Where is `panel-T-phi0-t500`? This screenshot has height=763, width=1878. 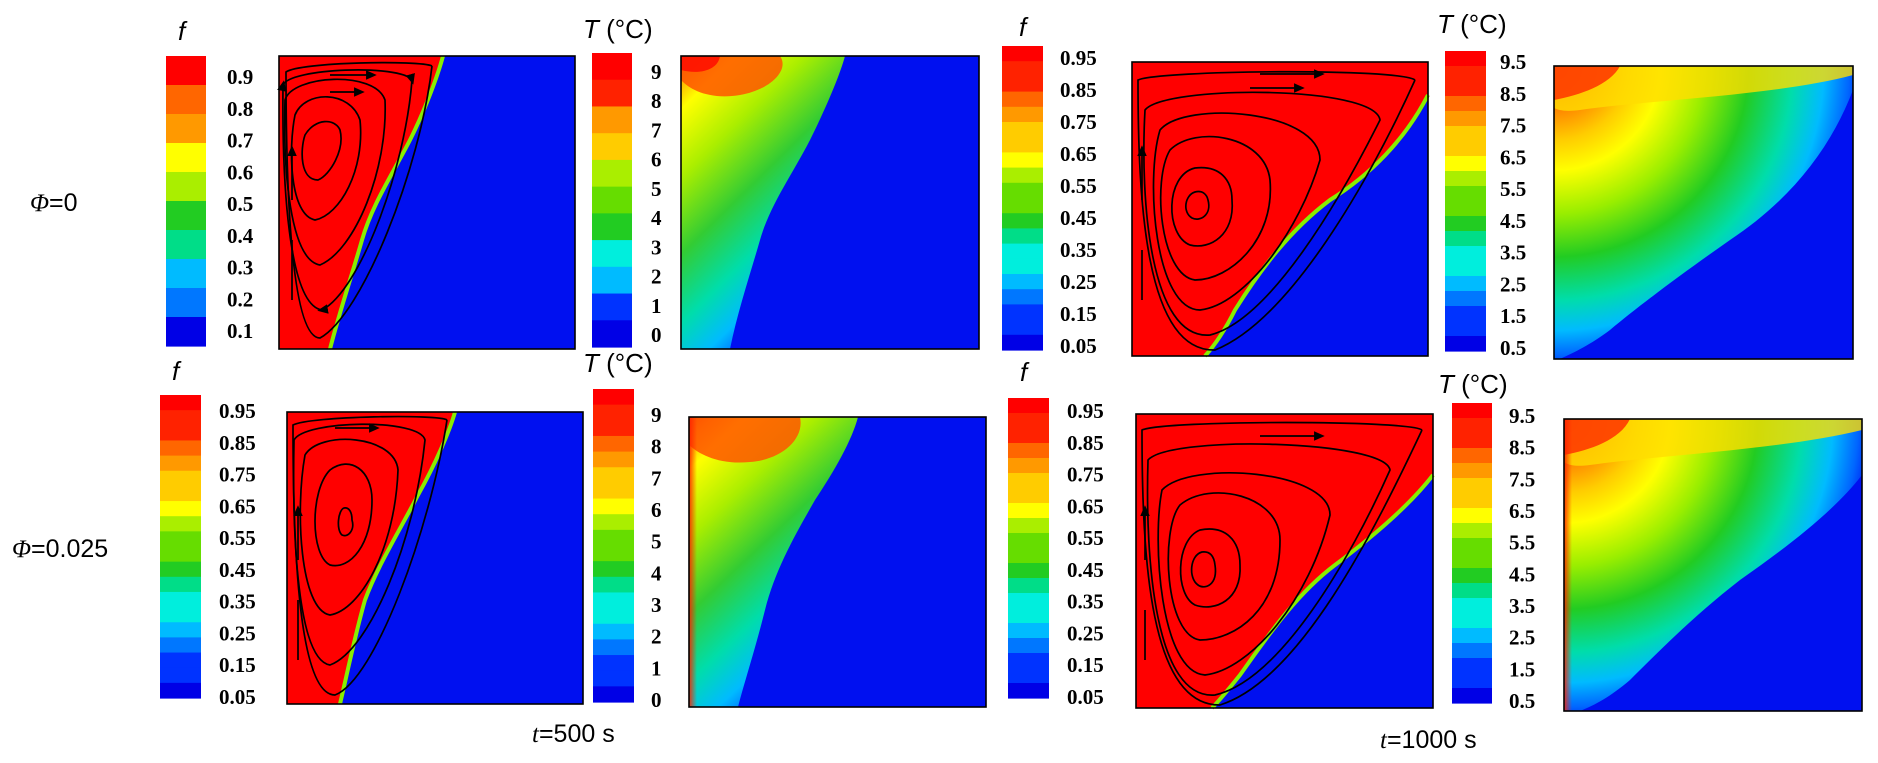
panel-T-phi0-t500 is located at coordinates (830, 202).